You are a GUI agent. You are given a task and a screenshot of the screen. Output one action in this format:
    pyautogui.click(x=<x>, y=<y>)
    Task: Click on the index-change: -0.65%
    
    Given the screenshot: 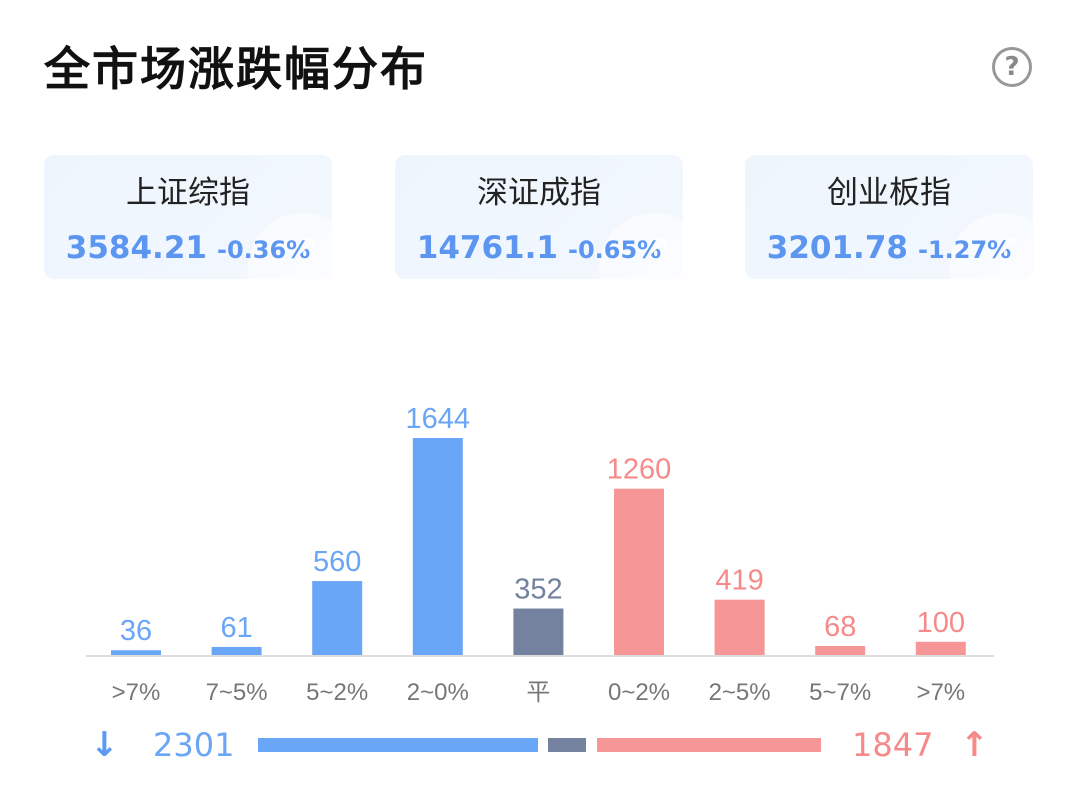 What is the action you would take?
    pyautogui.click(x=614, y=250)
    